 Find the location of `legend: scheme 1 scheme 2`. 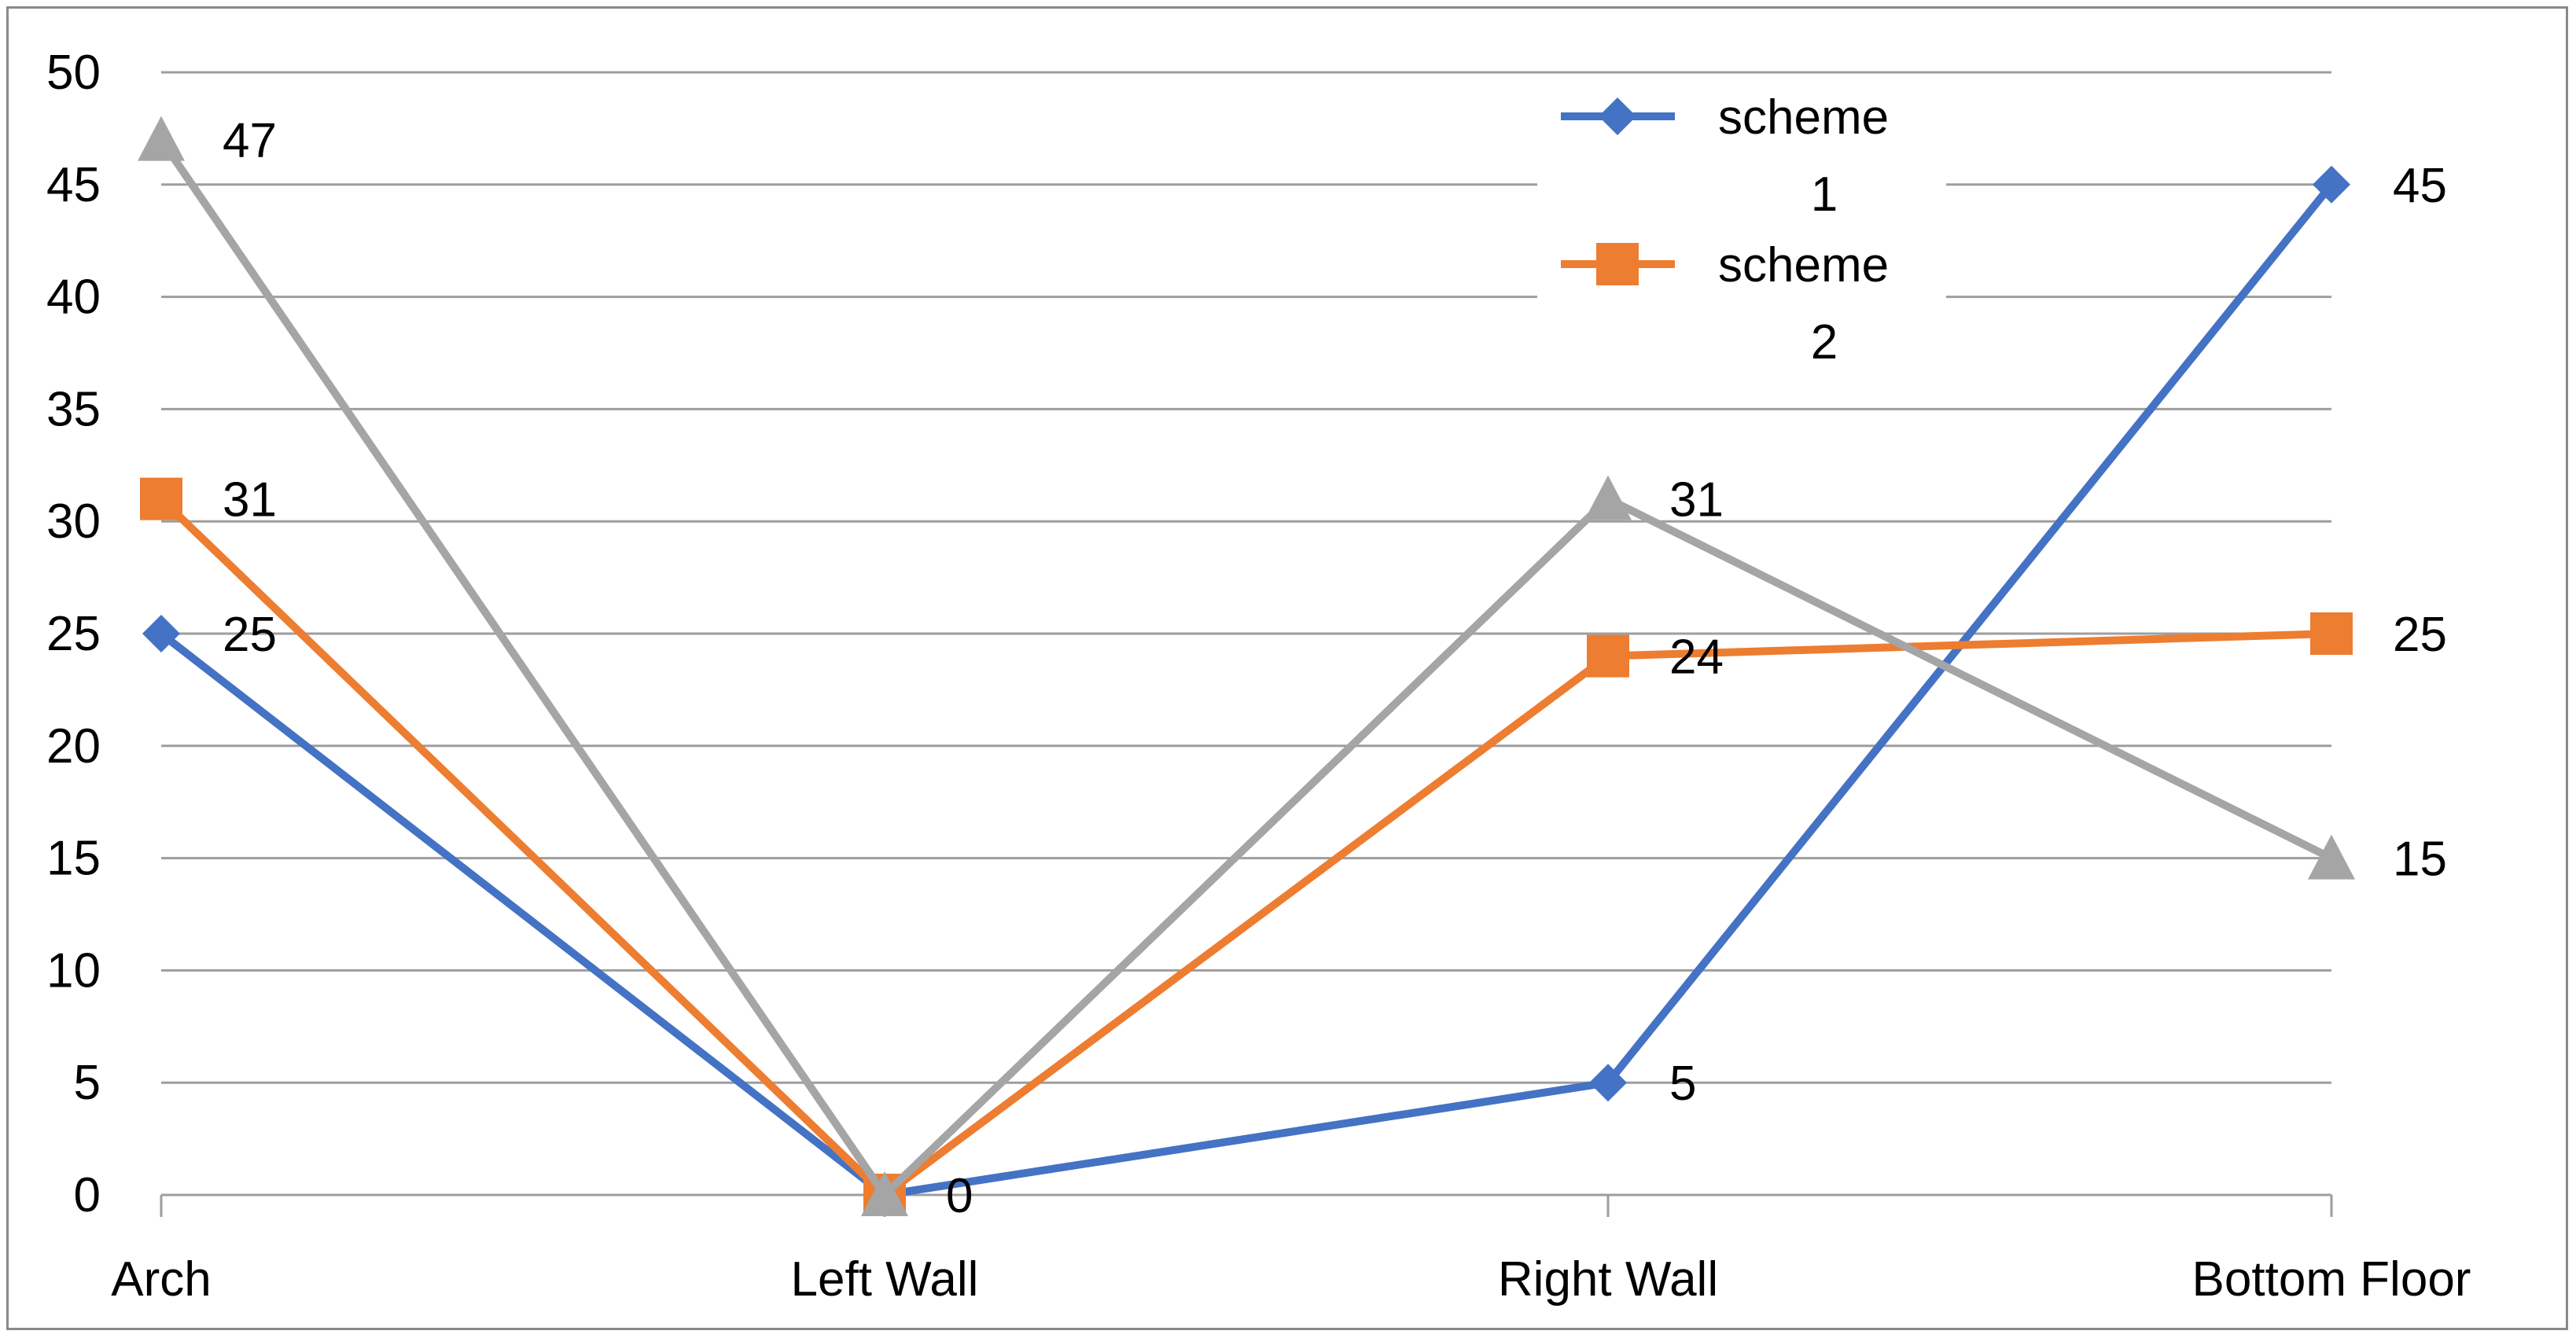

legend: scheme 1 scheme 2 is located at coordinates (1741, 222).